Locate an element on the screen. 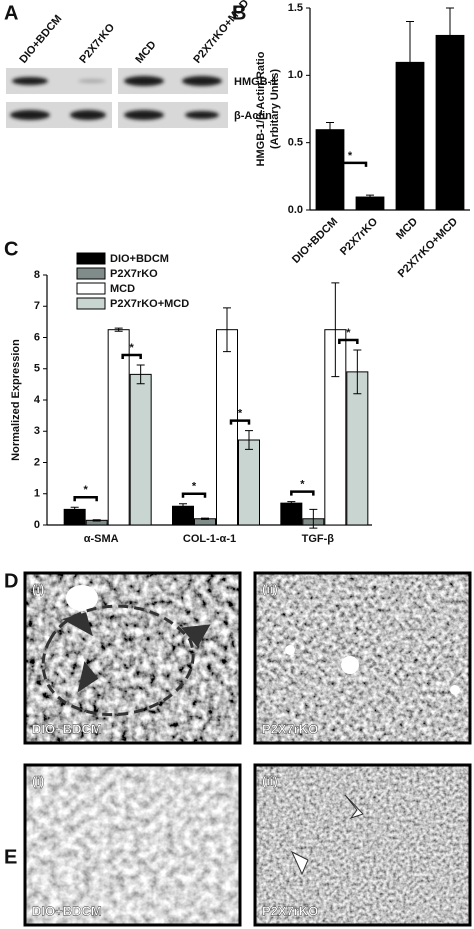  x-tick-label: MCD is located at coordinates (407, 229).